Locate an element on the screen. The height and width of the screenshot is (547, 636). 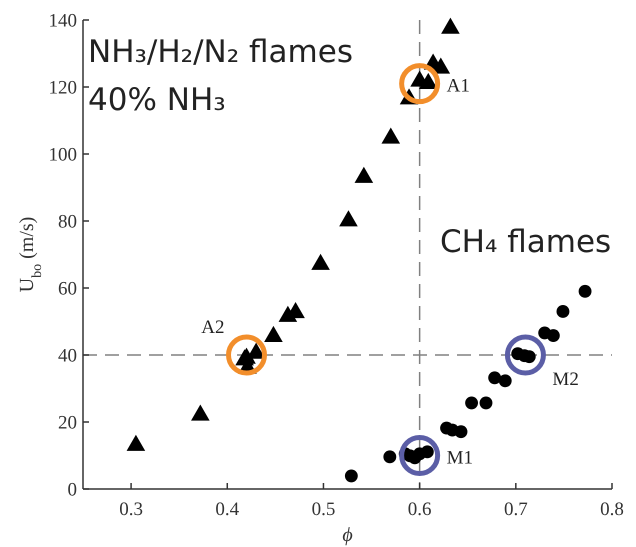
x-axis-title: ϕ is located at coordinates (347, 535).